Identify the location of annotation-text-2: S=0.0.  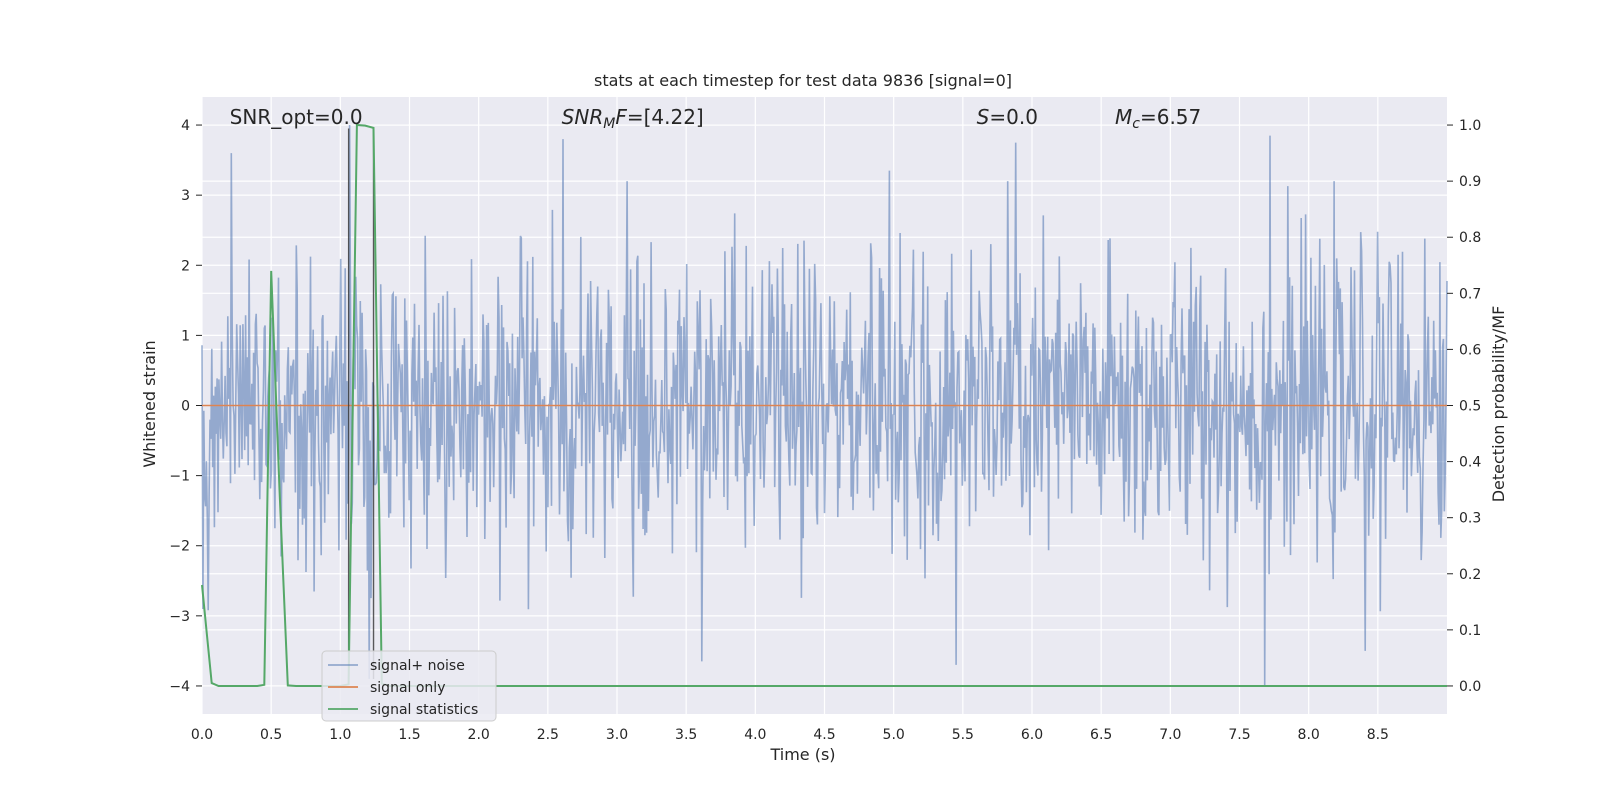
(1007, 117).